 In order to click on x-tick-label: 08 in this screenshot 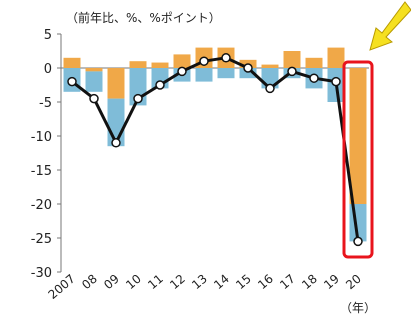, I will do `click(89, 282)`.